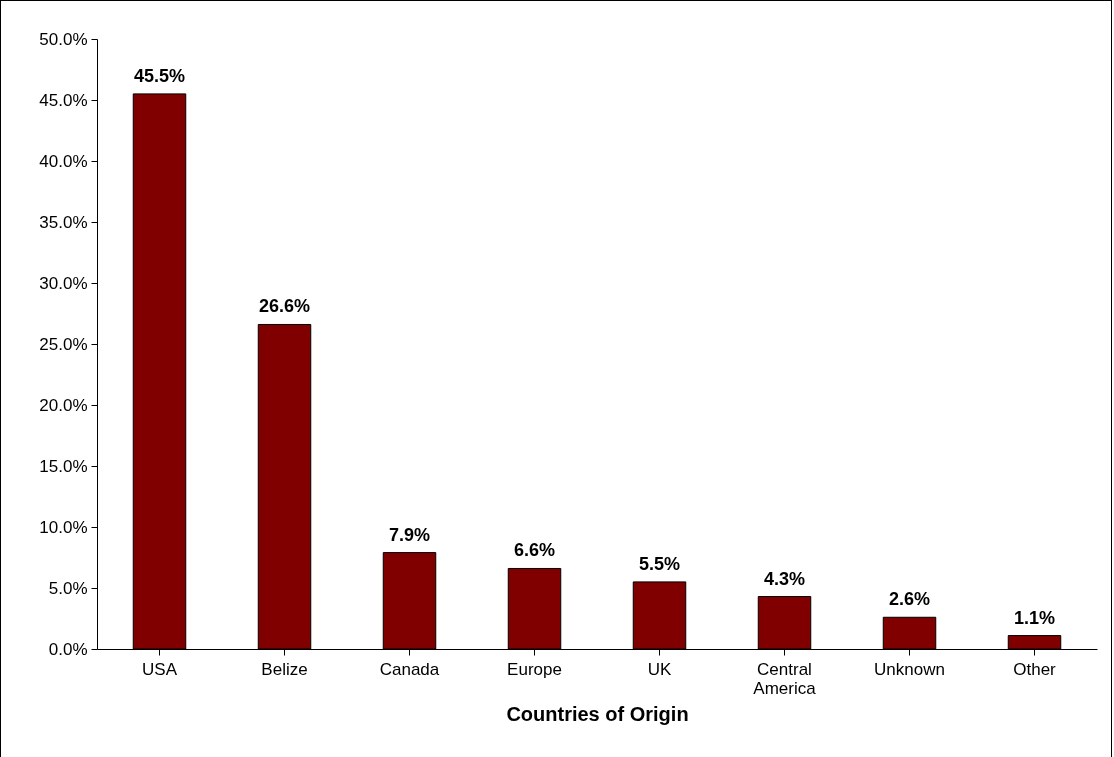  I want to click on data-label: 2.6%, so click(909, 599).